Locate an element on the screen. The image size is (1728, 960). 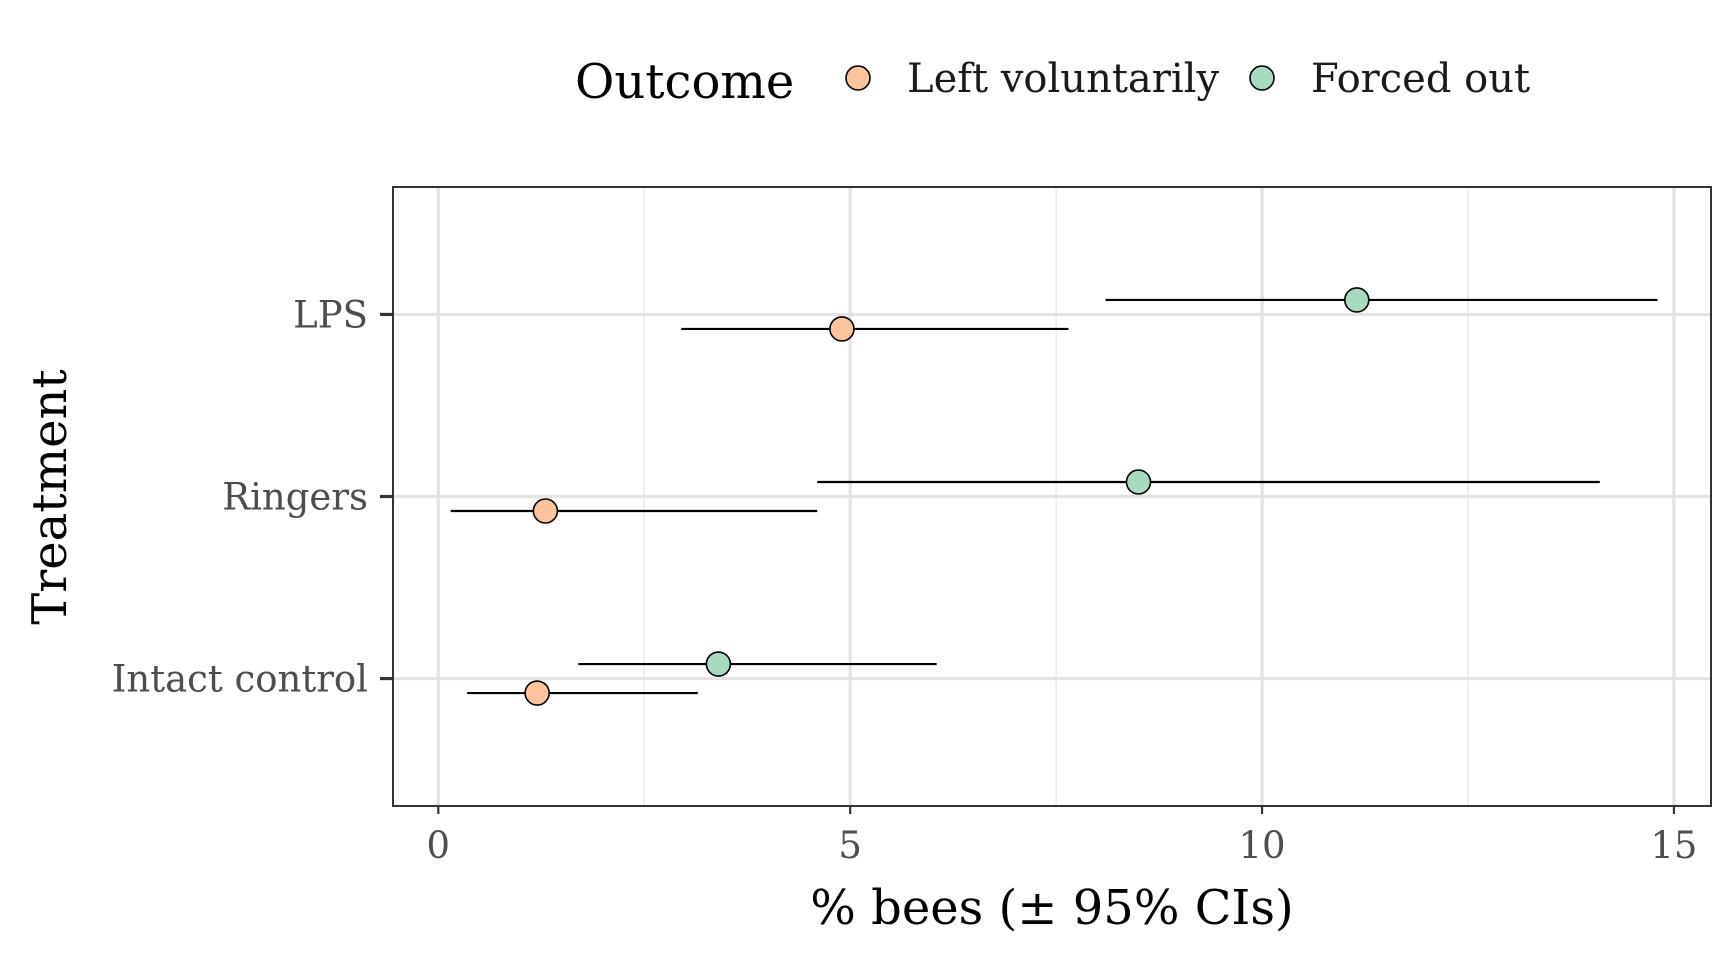
legend-label-forced-out: Forced out is located at coordinates (1420, 79).